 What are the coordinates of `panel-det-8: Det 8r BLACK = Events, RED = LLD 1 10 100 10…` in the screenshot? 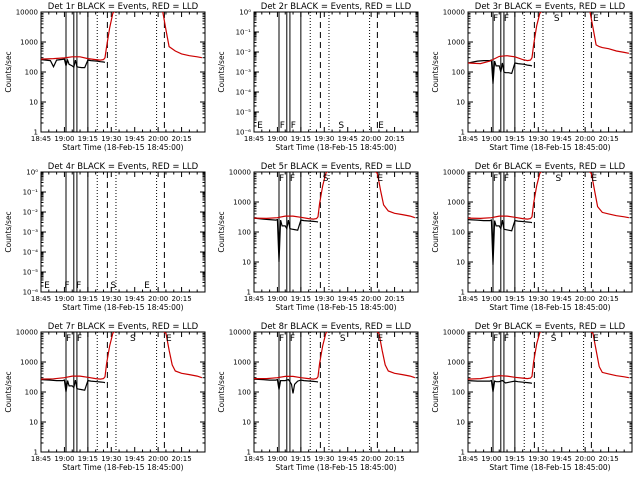 It's located at (320, 400).